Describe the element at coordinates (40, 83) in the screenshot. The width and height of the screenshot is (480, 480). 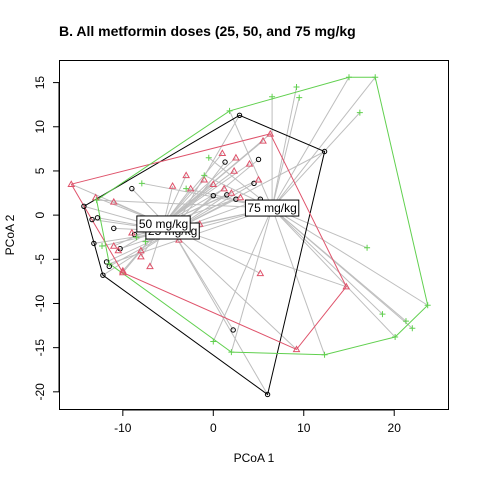
I see `y-tick-label-7: 15` at that location.